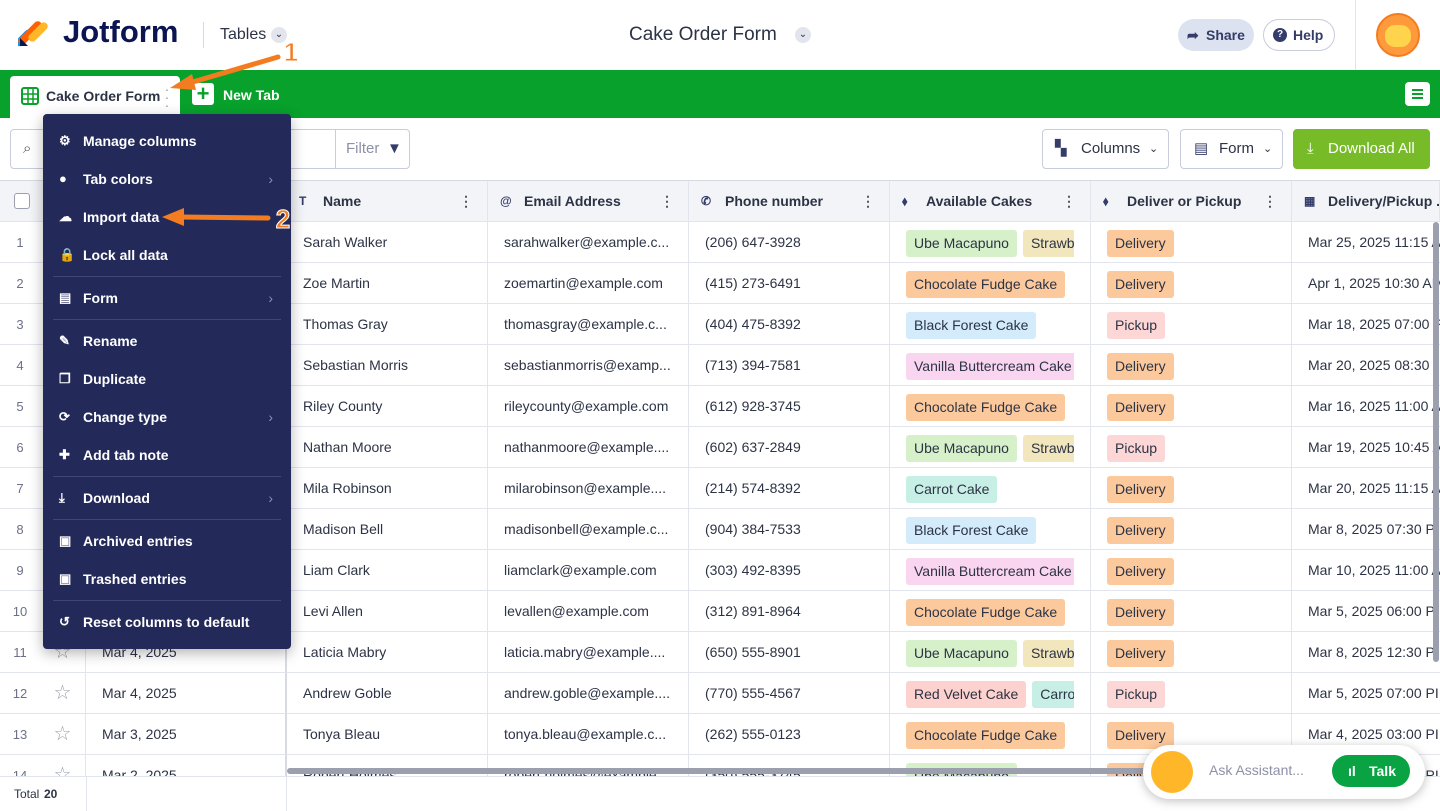 This screenshot has height=811, width=1440. What do you see at coordinates (123, 579) in the screenshot?
I see `menu-item: Trashed entries ▣` at bounding box center [123, 579].